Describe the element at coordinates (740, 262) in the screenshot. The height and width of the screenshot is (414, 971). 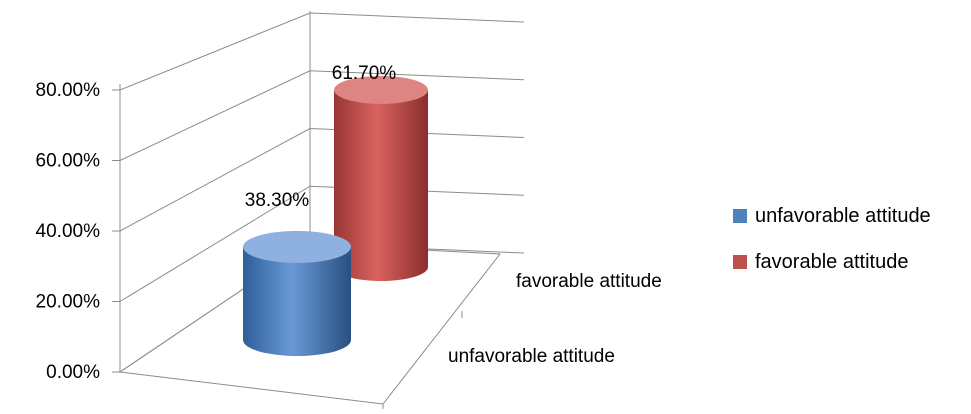
I see `legend-swatch-favorable` at that location.